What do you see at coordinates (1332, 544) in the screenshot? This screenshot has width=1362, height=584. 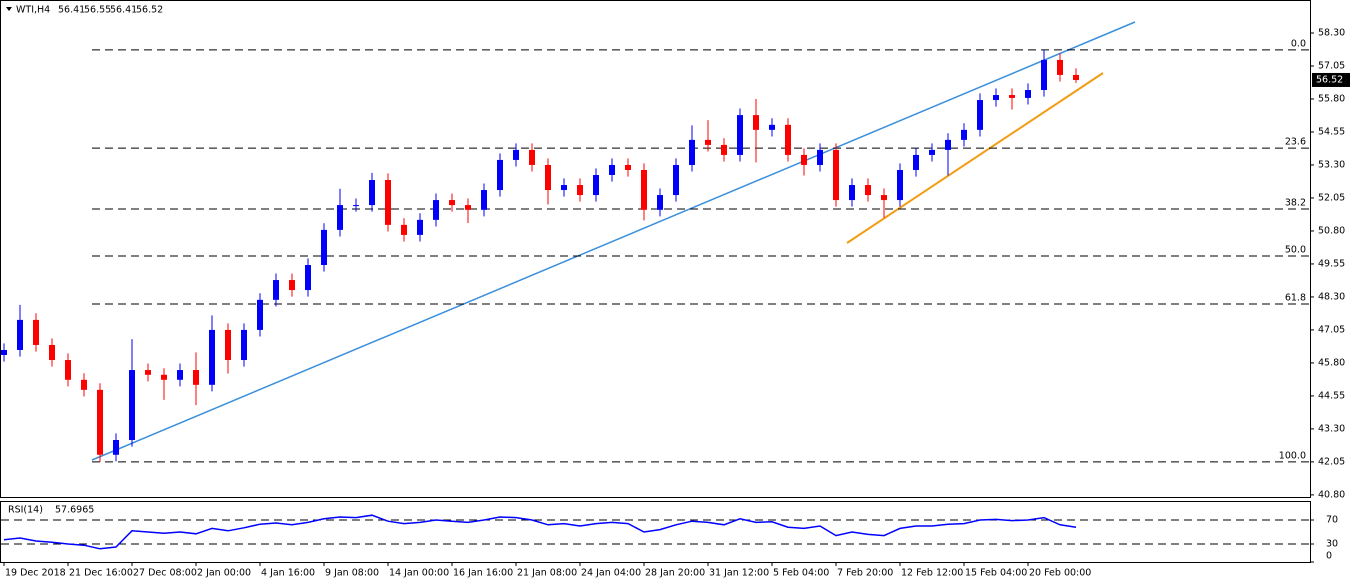 I see `rsi-tick-label: 30` at bounding box center [1332, 544].